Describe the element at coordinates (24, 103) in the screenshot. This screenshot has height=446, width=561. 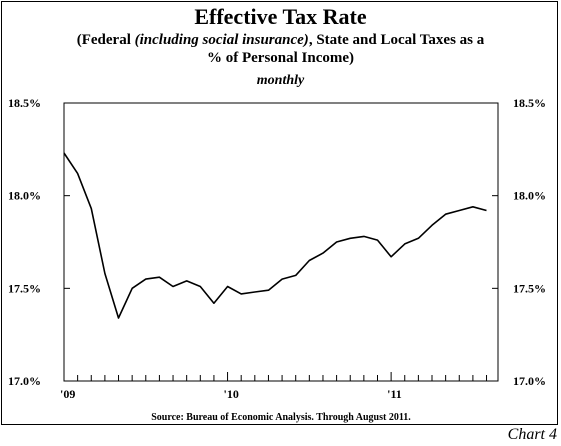
I see `y-tick-label-left: 18.5%` at that location.